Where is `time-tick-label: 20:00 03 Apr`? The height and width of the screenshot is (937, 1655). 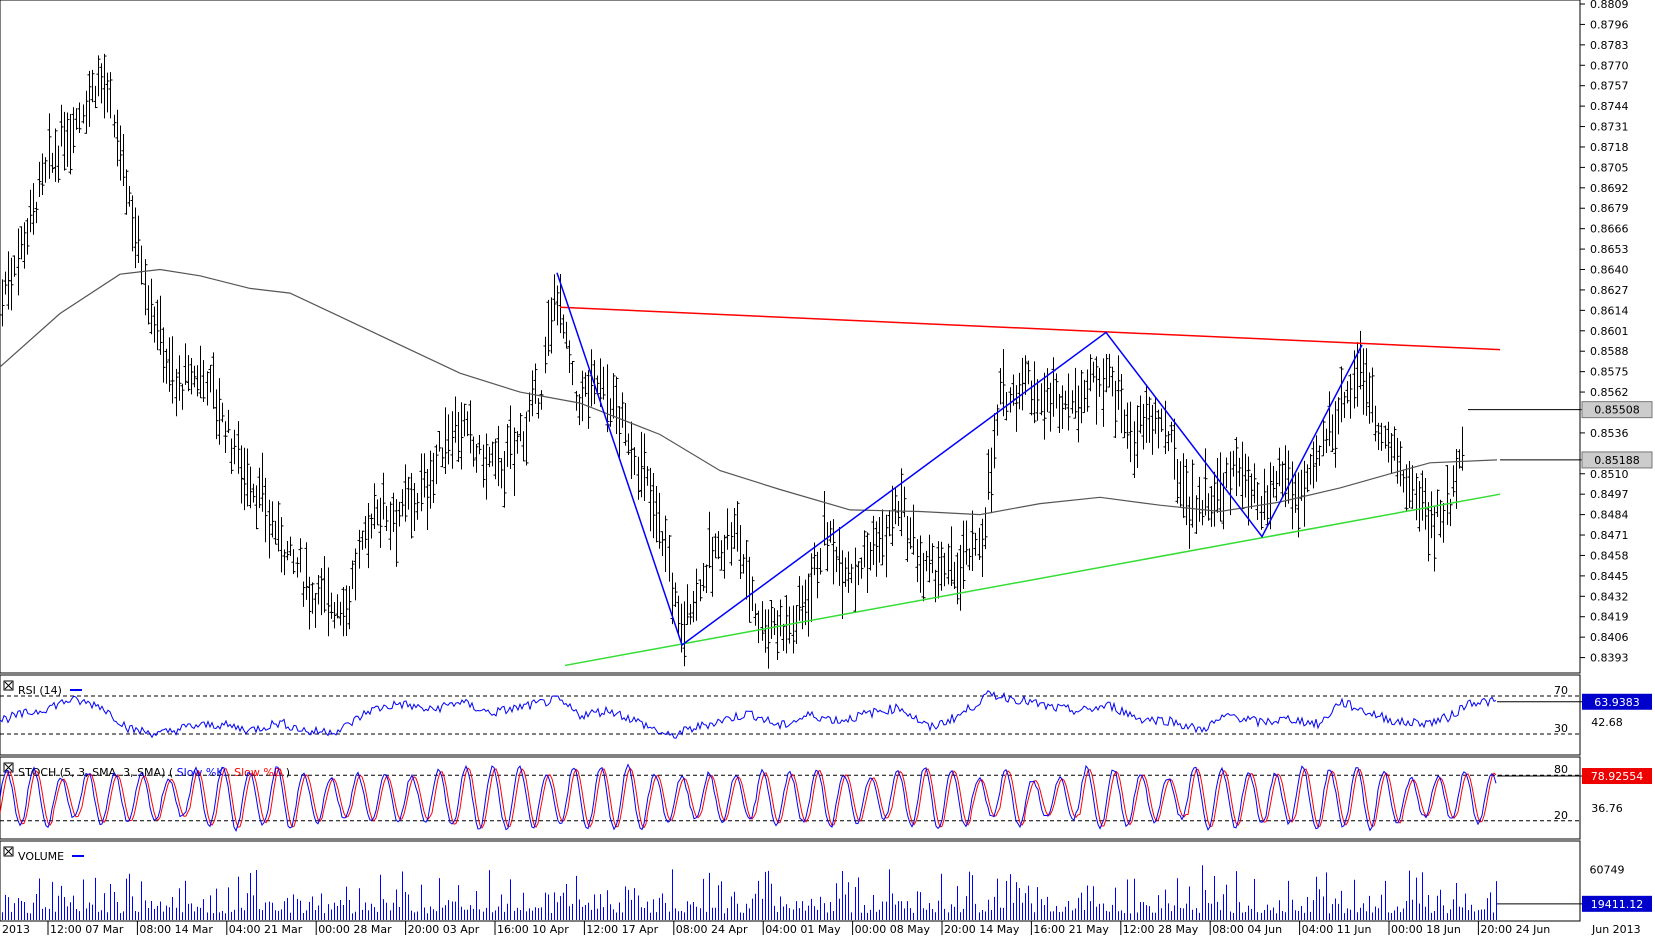 time-tick-label: 20:00 03 Apr is located at coordinates (444, 929).